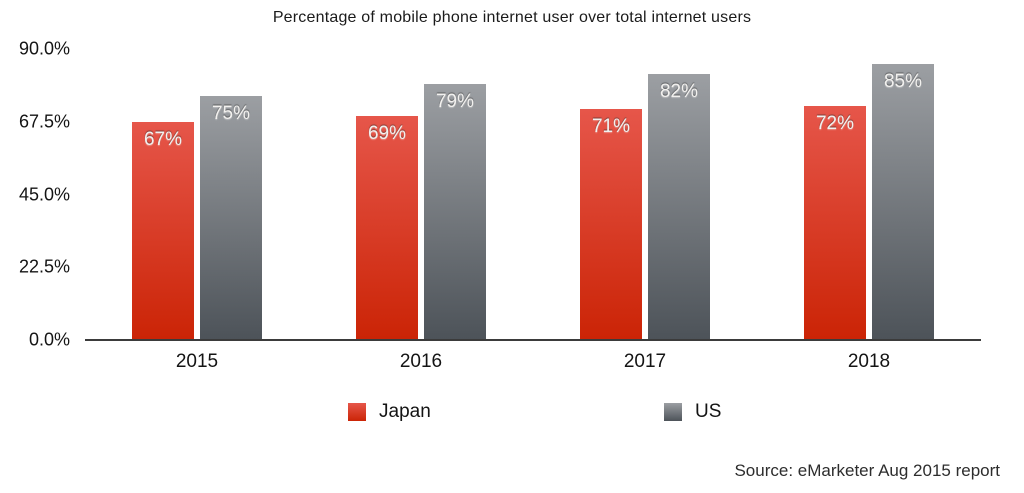  I want to click on bar-value-label: 67%, so click(163, 139).